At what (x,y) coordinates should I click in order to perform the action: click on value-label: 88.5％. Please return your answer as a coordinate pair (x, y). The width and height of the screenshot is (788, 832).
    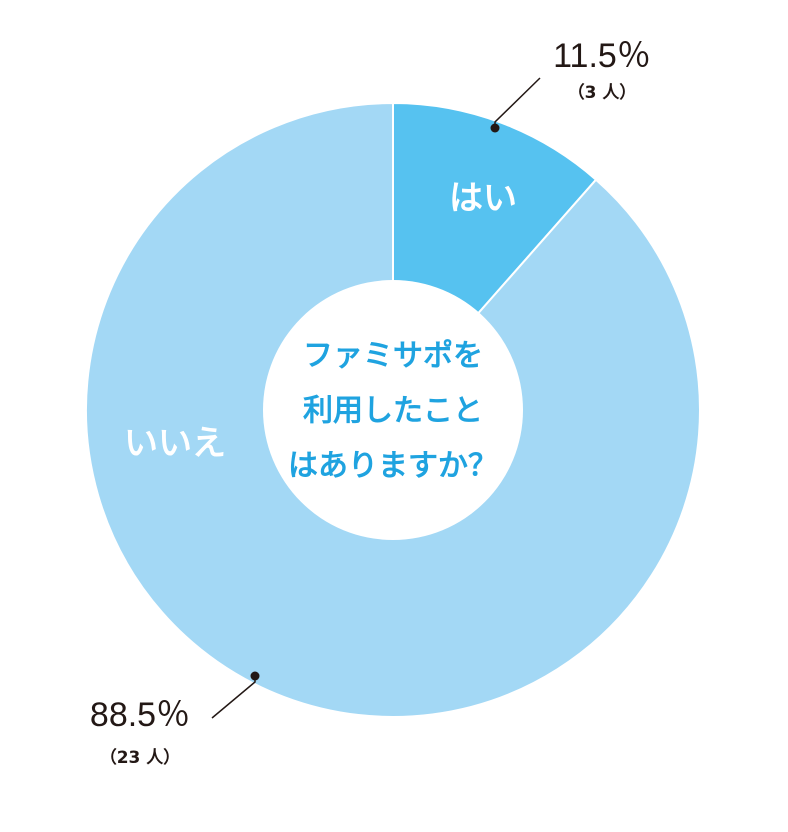
    Looking at the image, I should click on (140, 715).